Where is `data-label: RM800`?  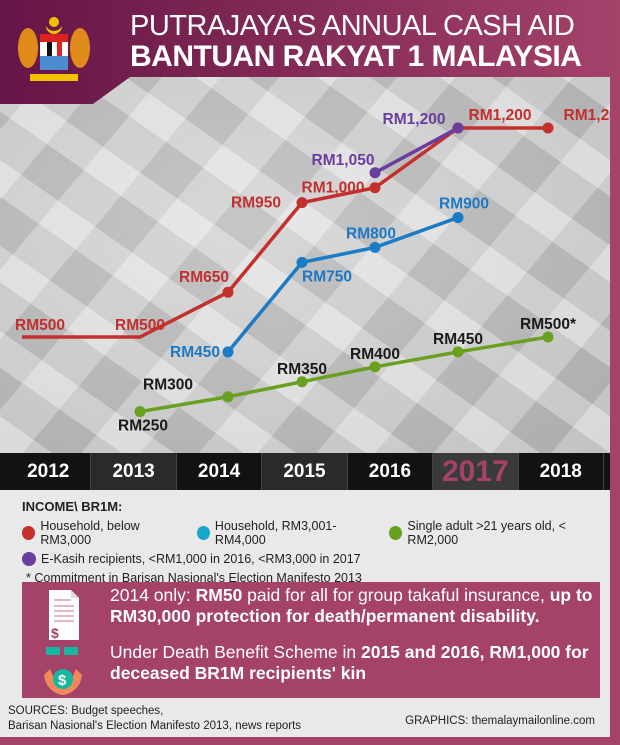
data-label: RM800 is located at coordinates (371, 233).